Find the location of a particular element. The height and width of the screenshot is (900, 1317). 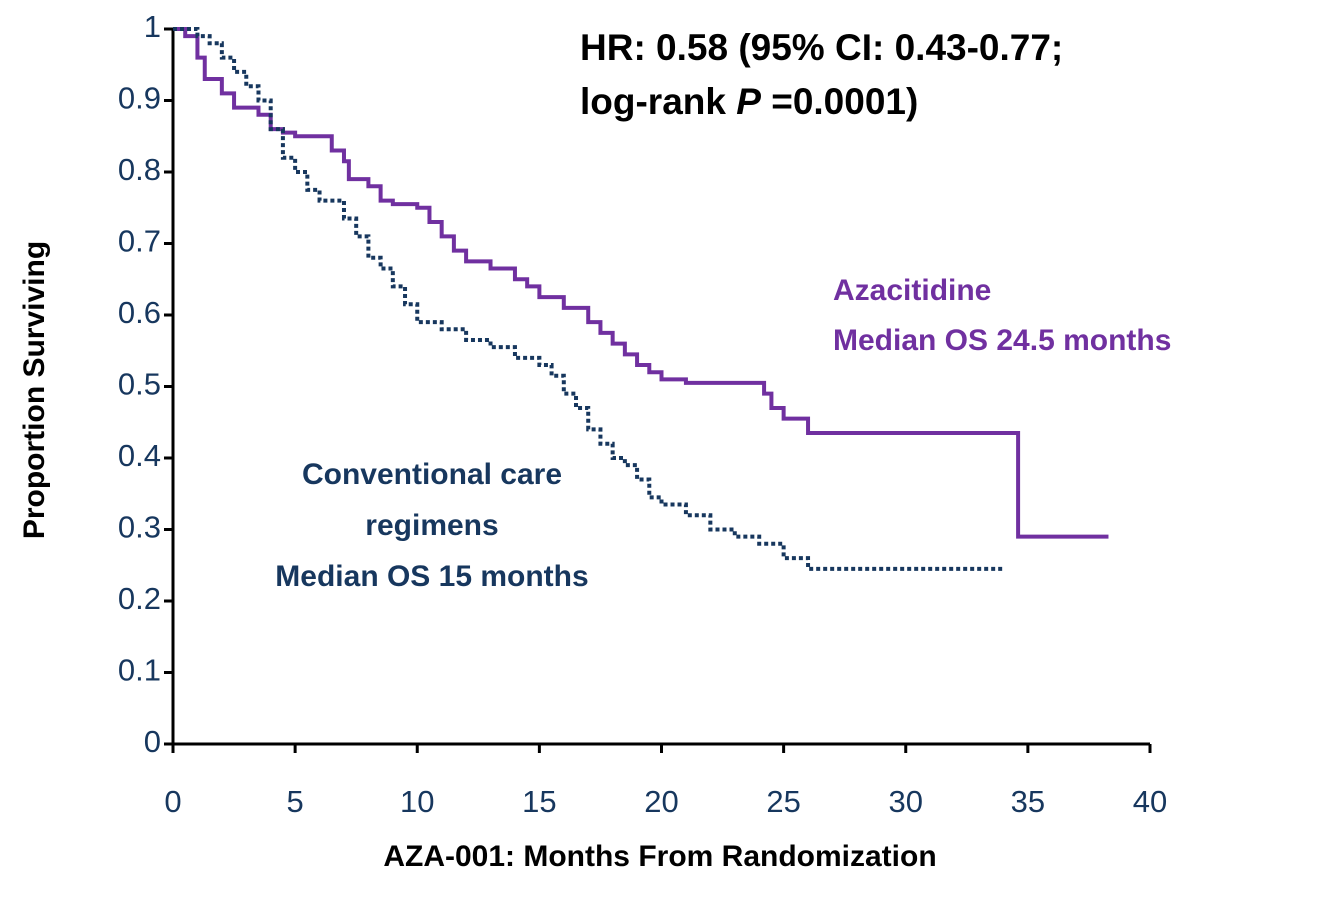

series-label: Conventional care is located at coordinates (432, 474).